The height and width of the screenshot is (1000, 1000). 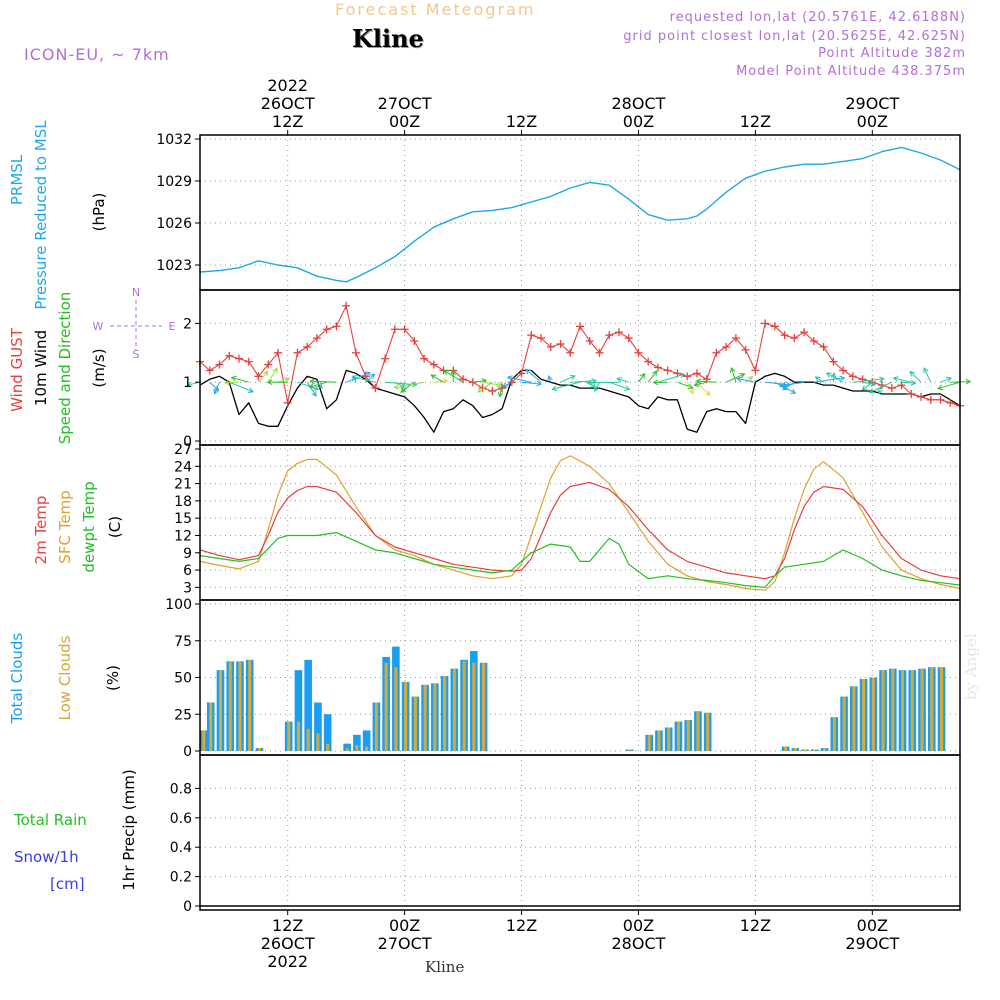 I want to click on wind-gust-line, so click(x=580, y=356).